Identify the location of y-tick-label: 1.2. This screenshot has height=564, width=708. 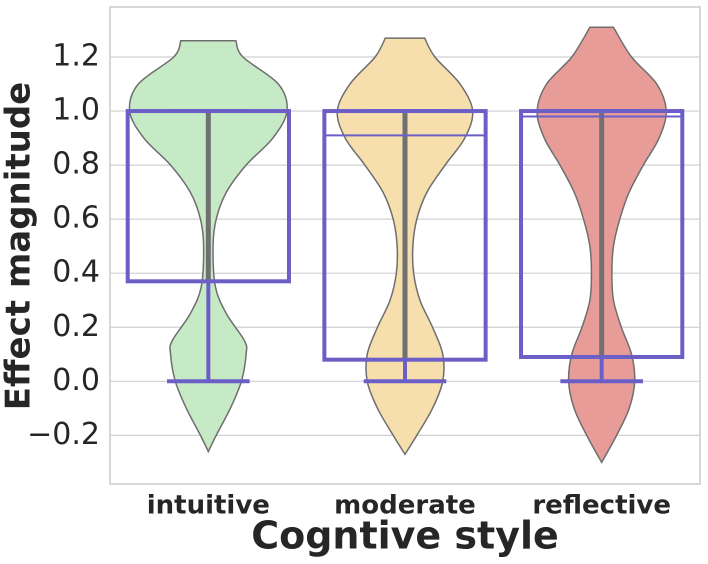
(76, 55).